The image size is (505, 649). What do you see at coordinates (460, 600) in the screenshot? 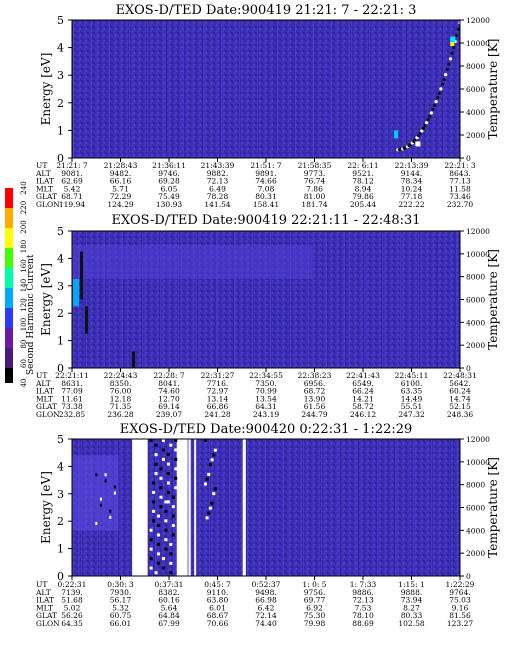
I see `table-cell: 75.03` at bounding box center [460, 600].